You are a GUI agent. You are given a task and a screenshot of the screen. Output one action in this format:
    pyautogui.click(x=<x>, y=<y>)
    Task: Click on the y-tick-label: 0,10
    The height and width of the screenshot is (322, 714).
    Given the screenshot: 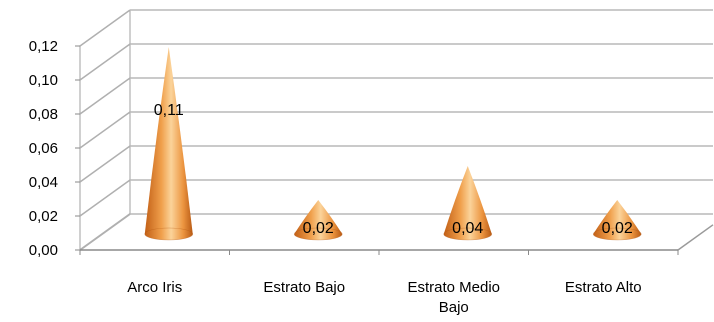 What is the action you would take?
    pyautogui.click(x=43, y=80)
    